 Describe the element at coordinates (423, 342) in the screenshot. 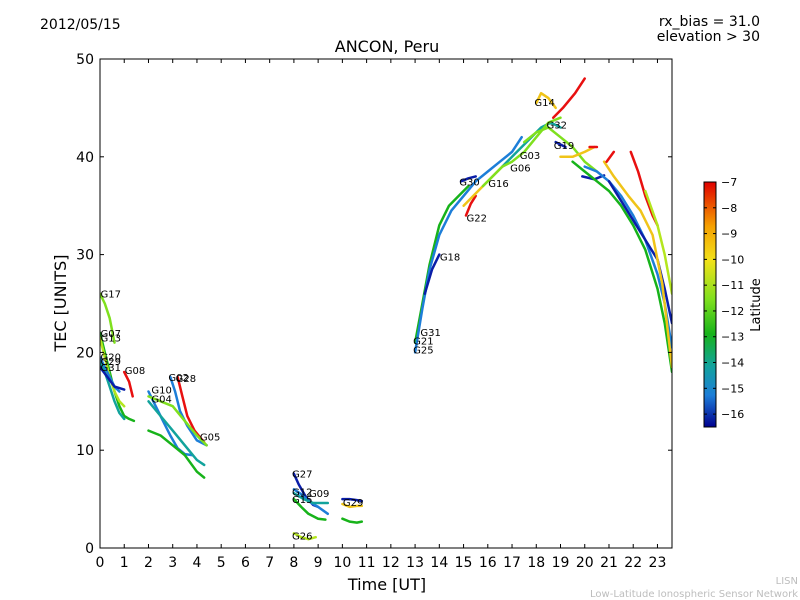

I see `prn-label-g21: G21` at that location.